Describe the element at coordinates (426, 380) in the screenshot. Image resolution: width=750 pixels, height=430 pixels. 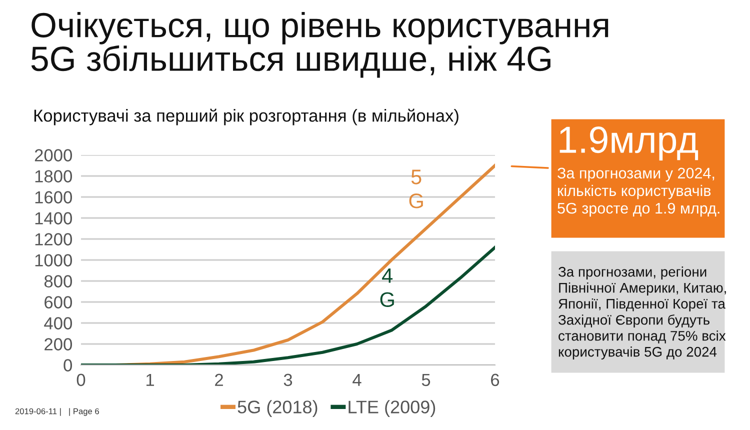
I see `x-tick-label: 5` at that location.